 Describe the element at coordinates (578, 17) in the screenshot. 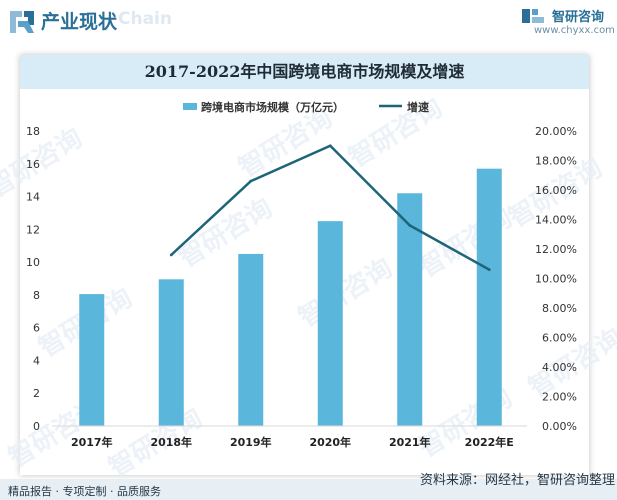

I see `brand-name: 智研咨询` at that location.